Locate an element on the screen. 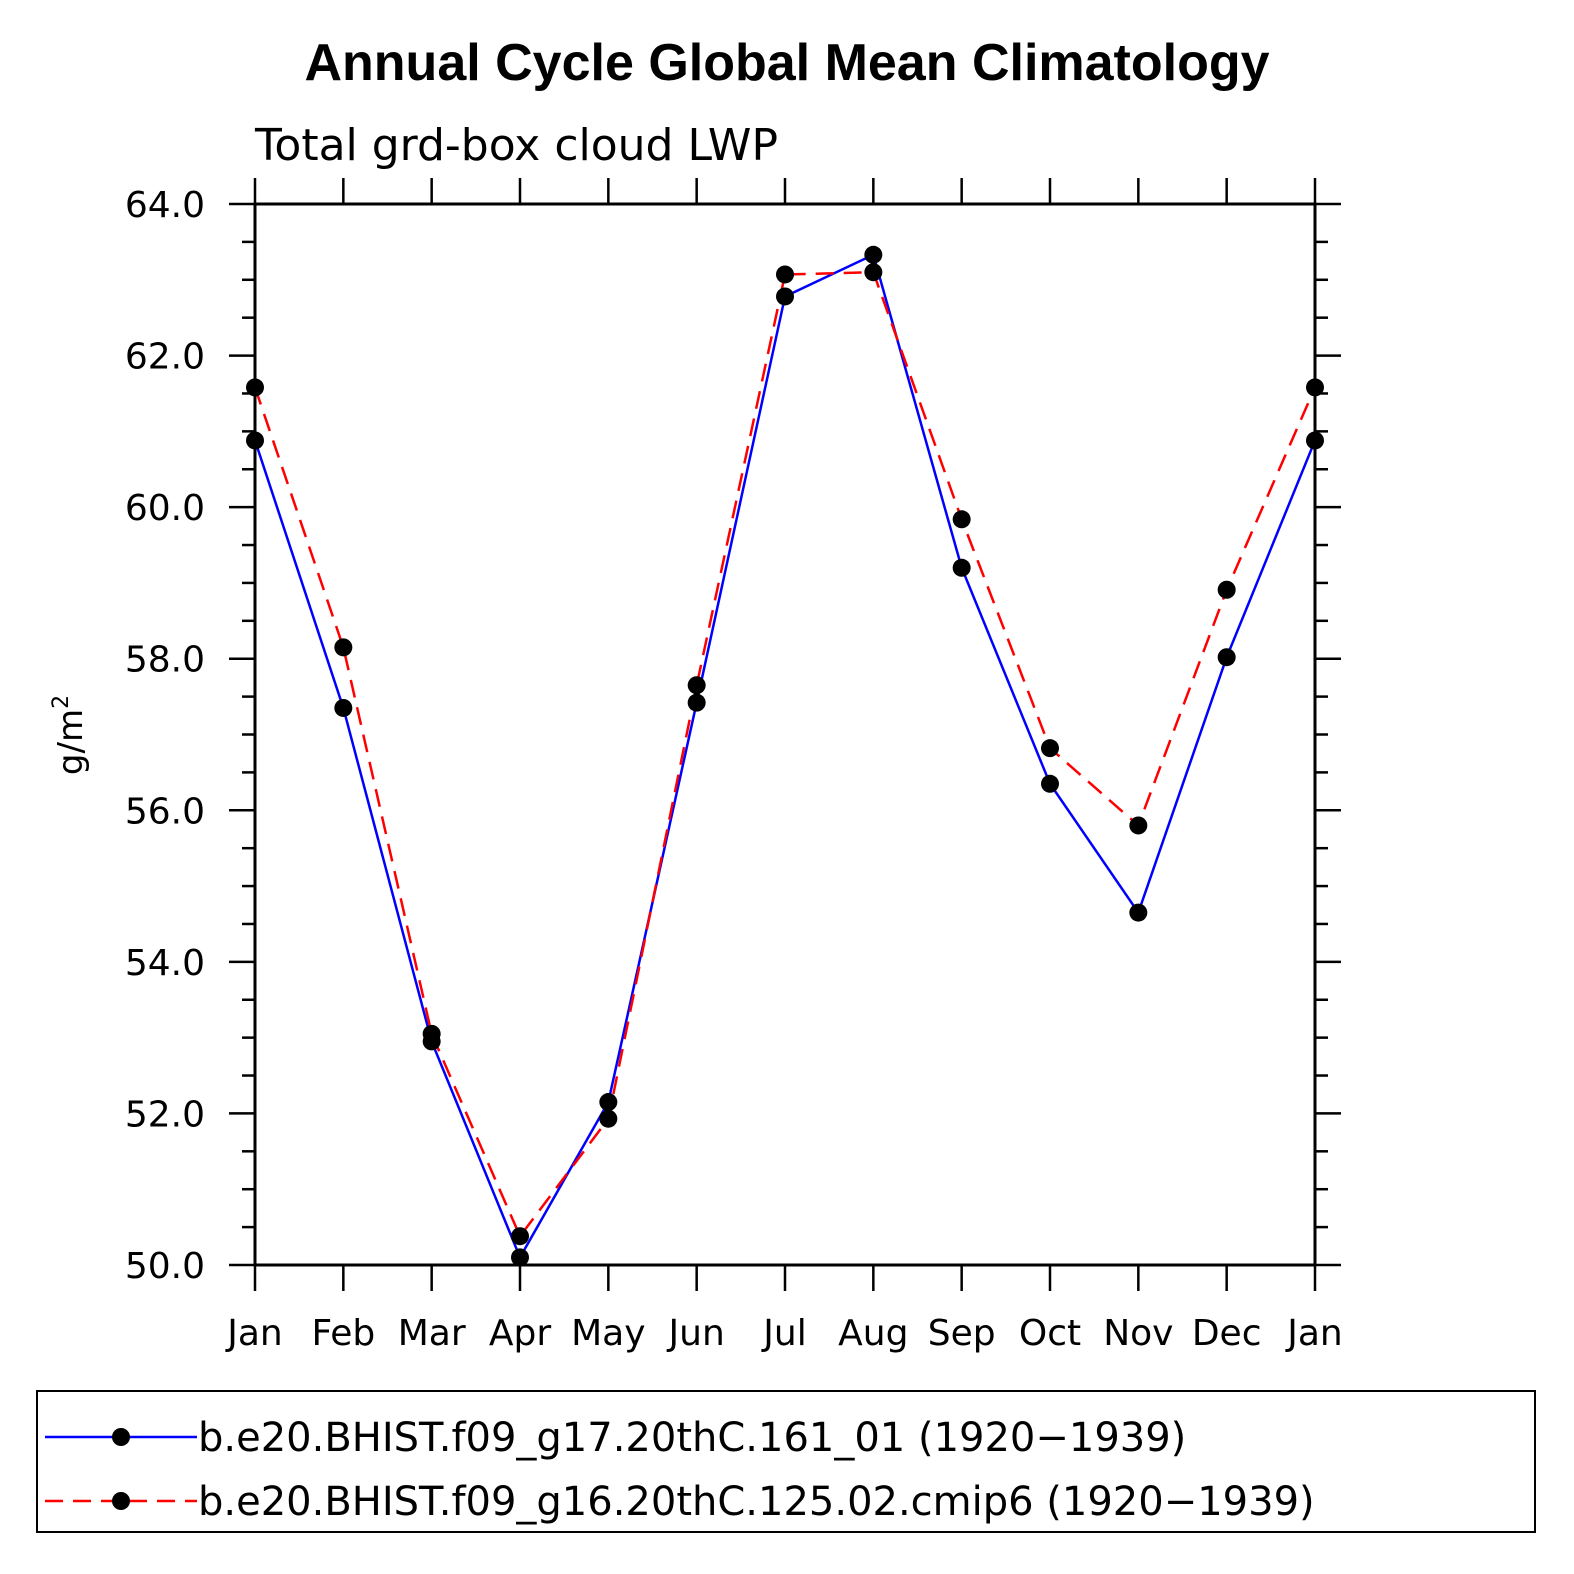 This screenshot has height=1574, width=1574. y-tick-label: 50.0 is located at coordinates (165, 1266).